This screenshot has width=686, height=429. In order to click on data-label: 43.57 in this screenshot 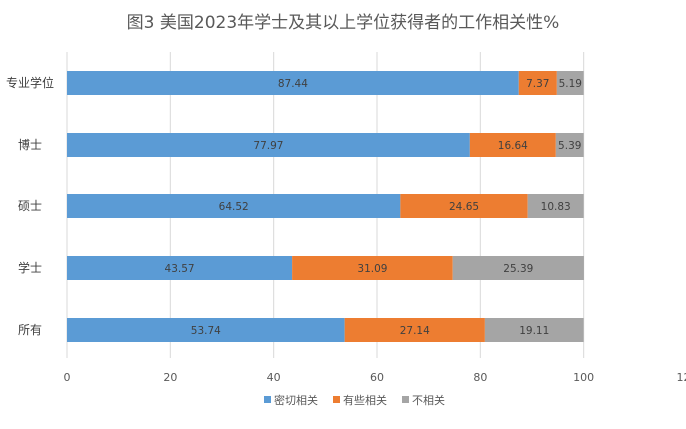, I will do `click(180, 269)`.